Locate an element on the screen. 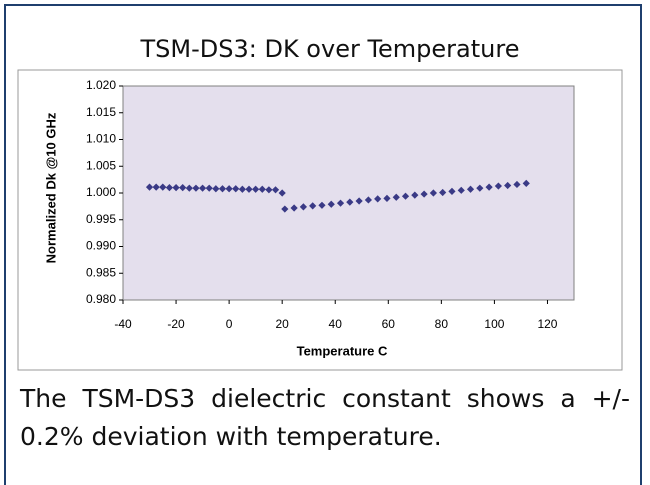 The height and width of the screenshot is (485, 650). x-tick-label: 80 is located at coordinates (442, 324).